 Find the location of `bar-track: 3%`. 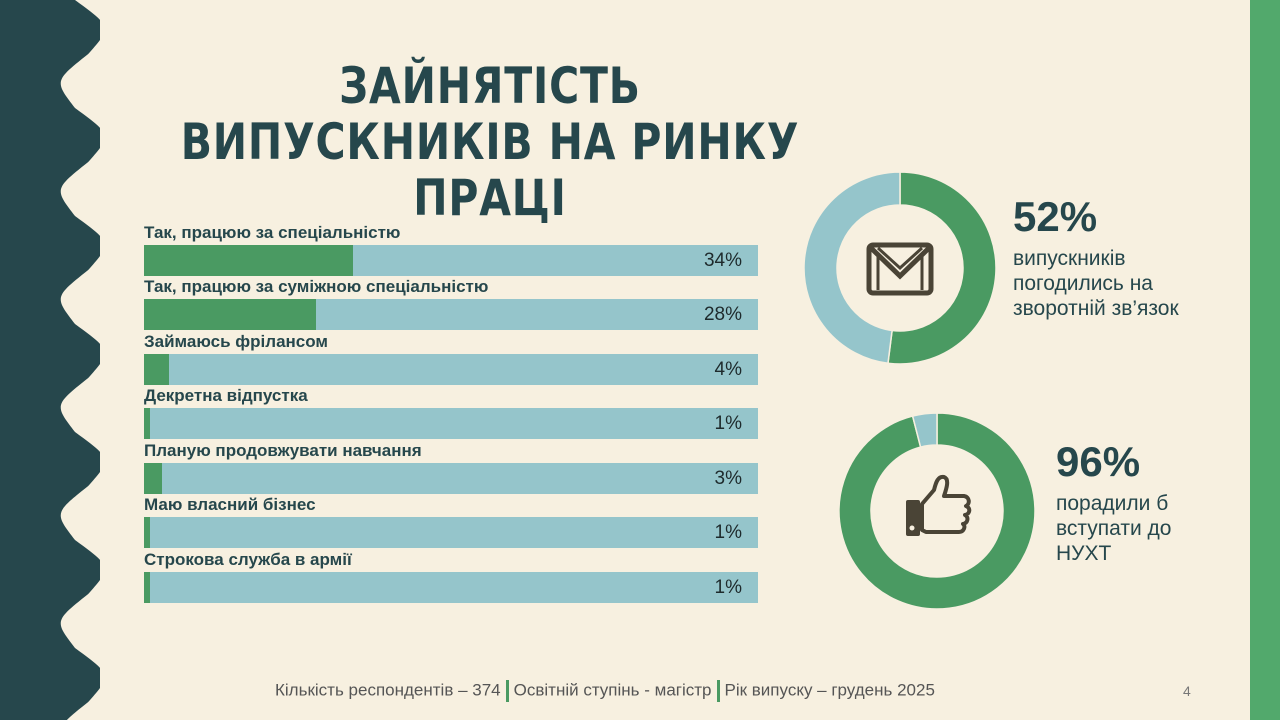

bar-track: 3% is located at coordinates (451, 478).